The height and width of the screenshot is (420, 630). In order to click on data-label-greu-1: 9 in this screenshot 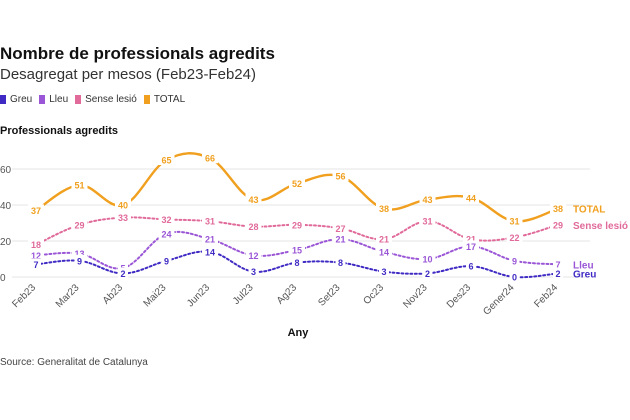, I will do `click(79, 261)`.